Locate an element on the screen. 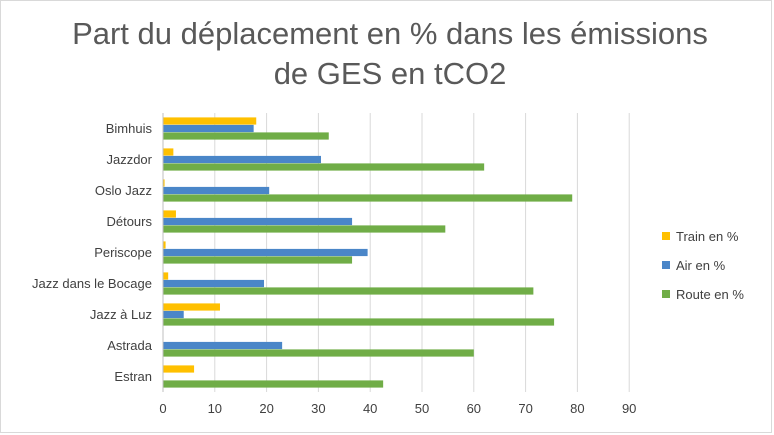 The image size is (774, 435). category-label-5: Jazz dans le Bocage is located at coordinates (92, 283).